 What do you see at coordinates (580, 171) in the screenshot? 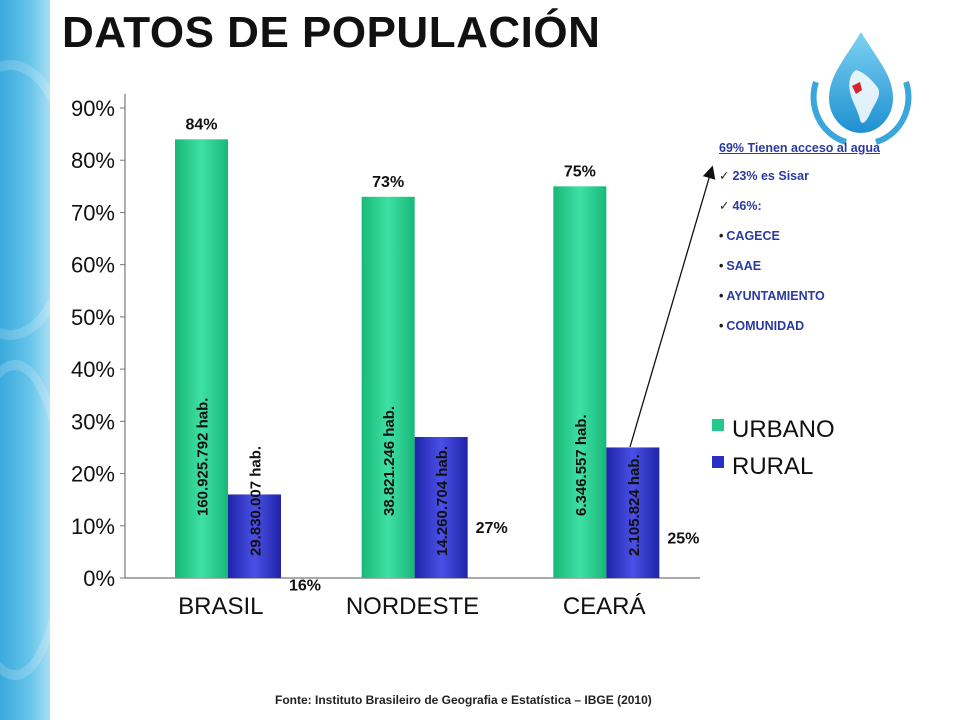
I see `data-label: 75%` at bounding box center [580, 171].